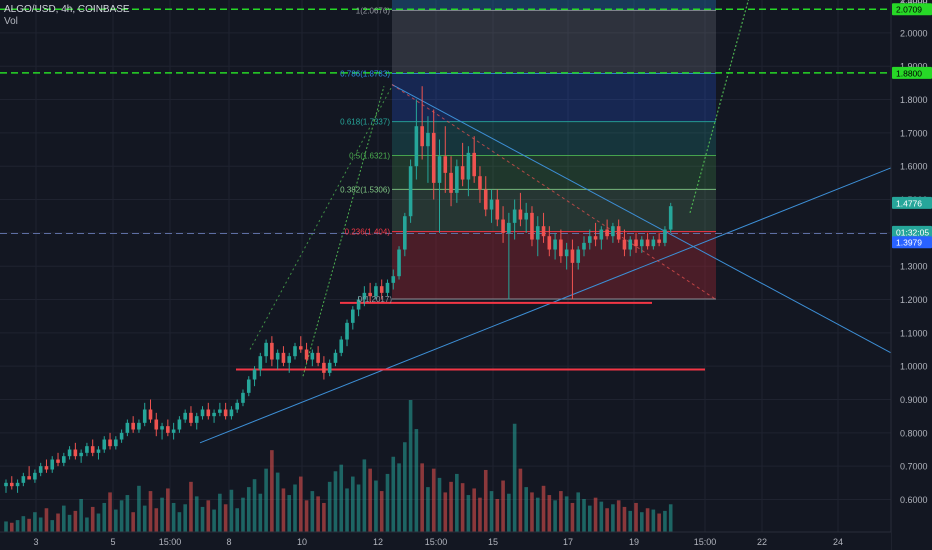 The image size is (932, 550). Describe the element at coordinates (373, 10) in the screenshot. I see `fib-level-label: 1(2.0676)` at that location.